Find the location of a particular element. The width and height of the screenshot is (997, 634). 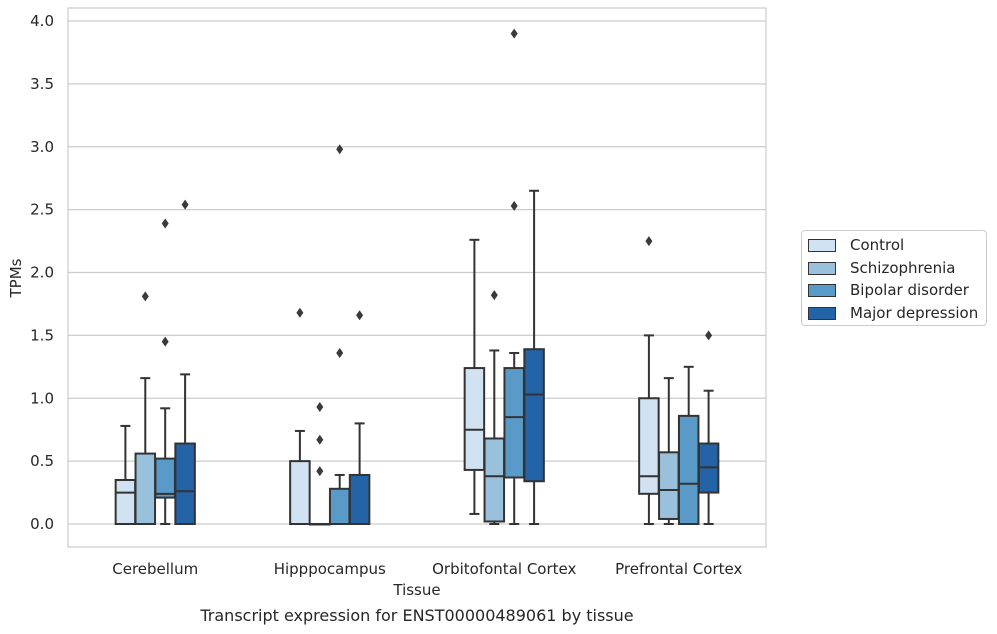

legend-label-schizophrenia: Schizophrenia is located at coordinates (903, 268).